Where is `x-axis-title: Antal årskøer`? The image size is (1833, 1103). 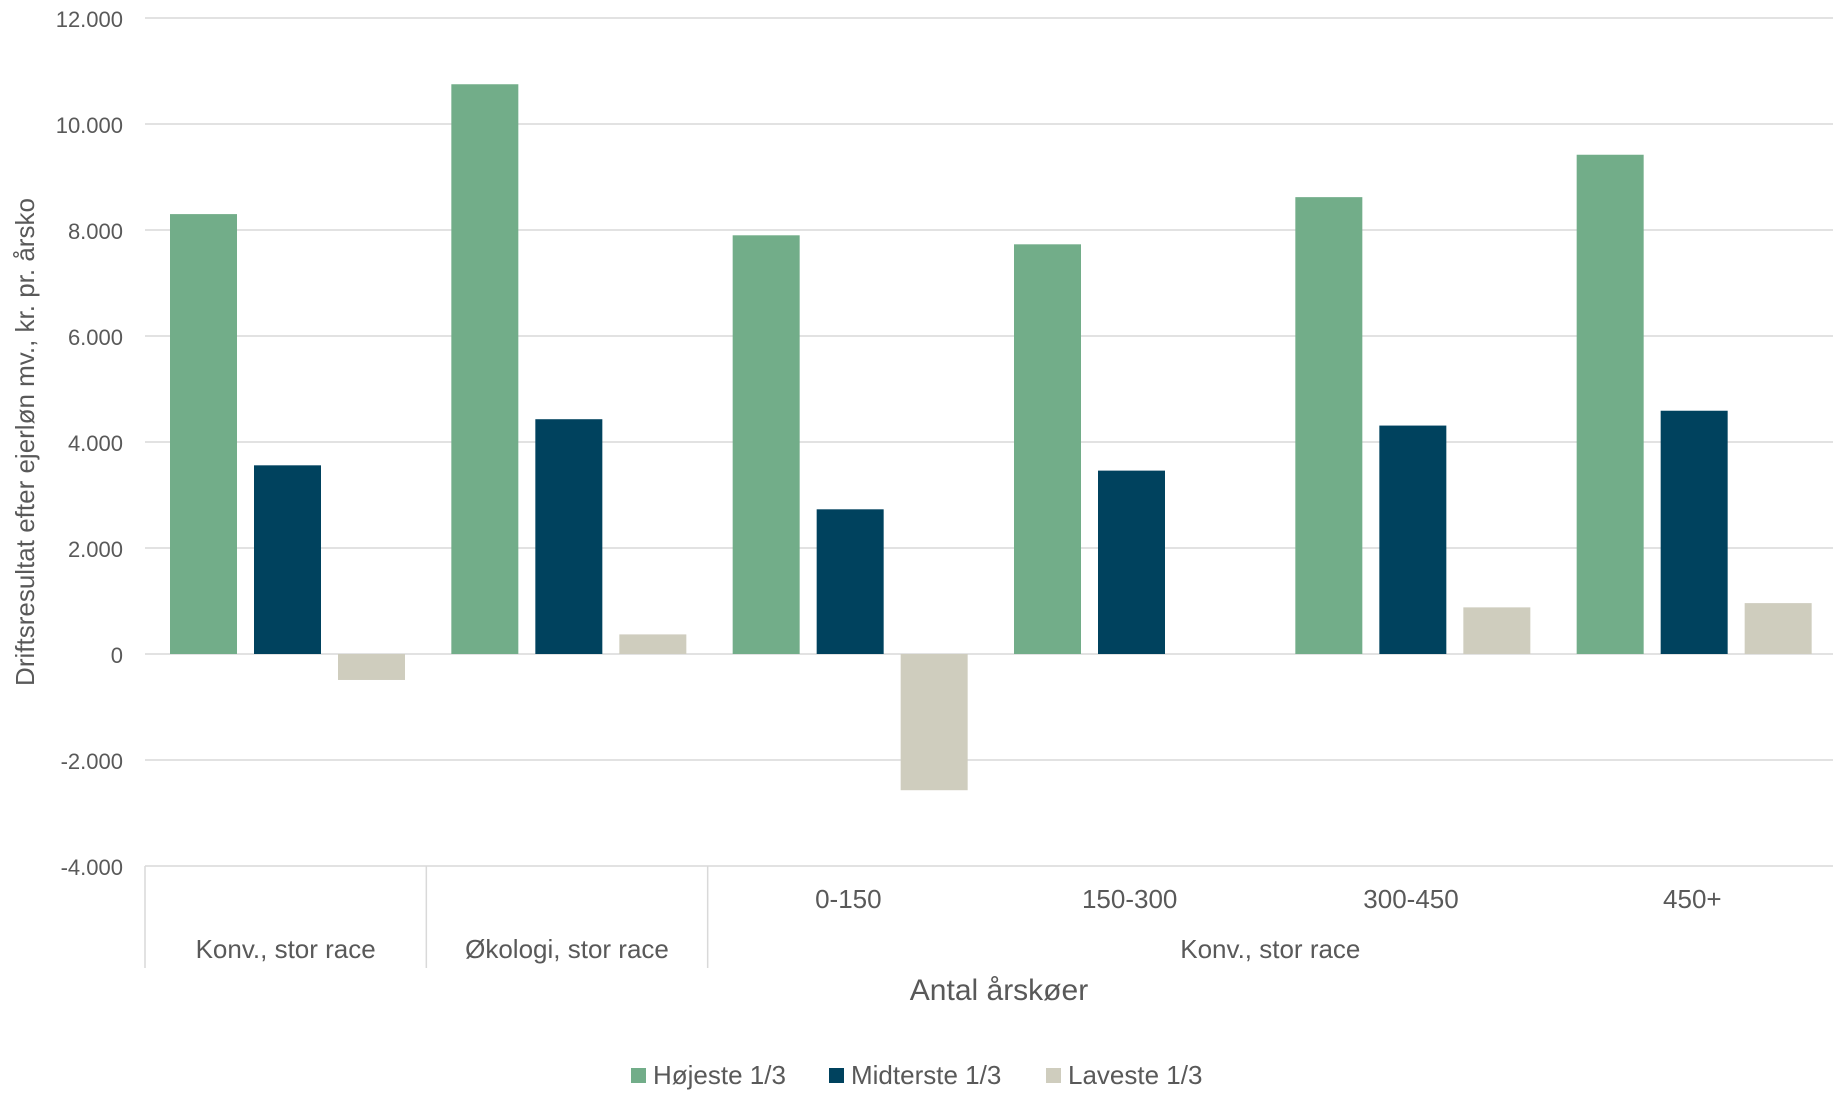
x-axis-title: Antal årskøer is located at coordinates (999, 990).